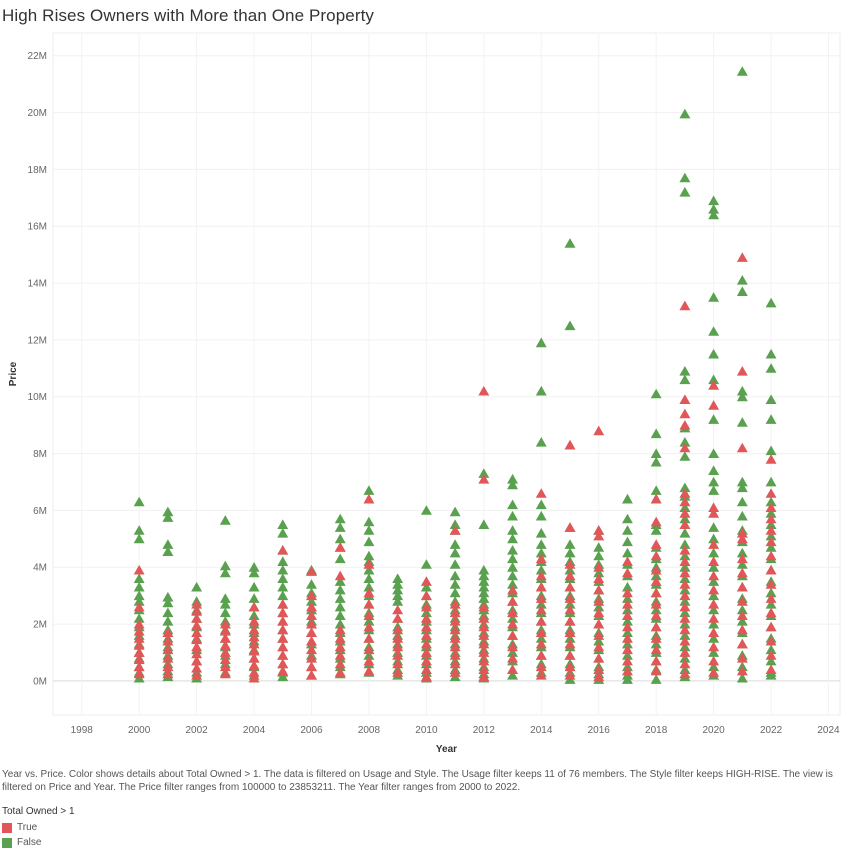 The width and height of the screenshot is (842, 866). What do you see at coordinates (37, 397) in the screenshot?
I see `y-tick-label: 10M` at bounding box center [37, 397].